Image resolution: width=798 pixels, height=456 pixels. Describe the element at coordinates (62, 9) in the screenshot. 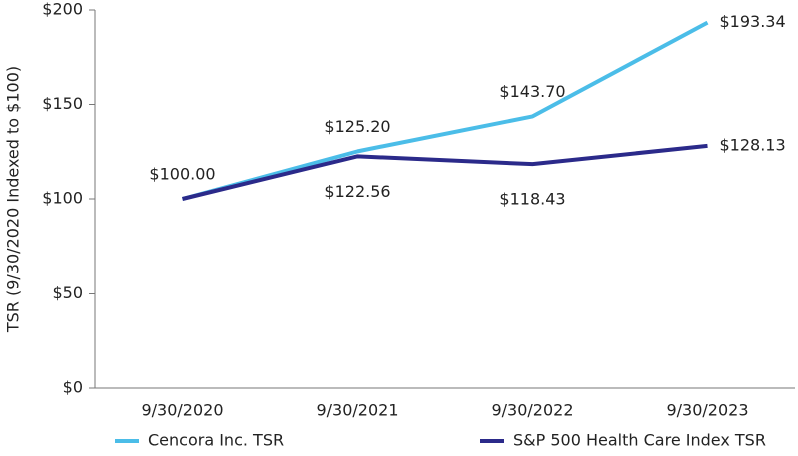

I see `y-tick-label: $200` at that location.